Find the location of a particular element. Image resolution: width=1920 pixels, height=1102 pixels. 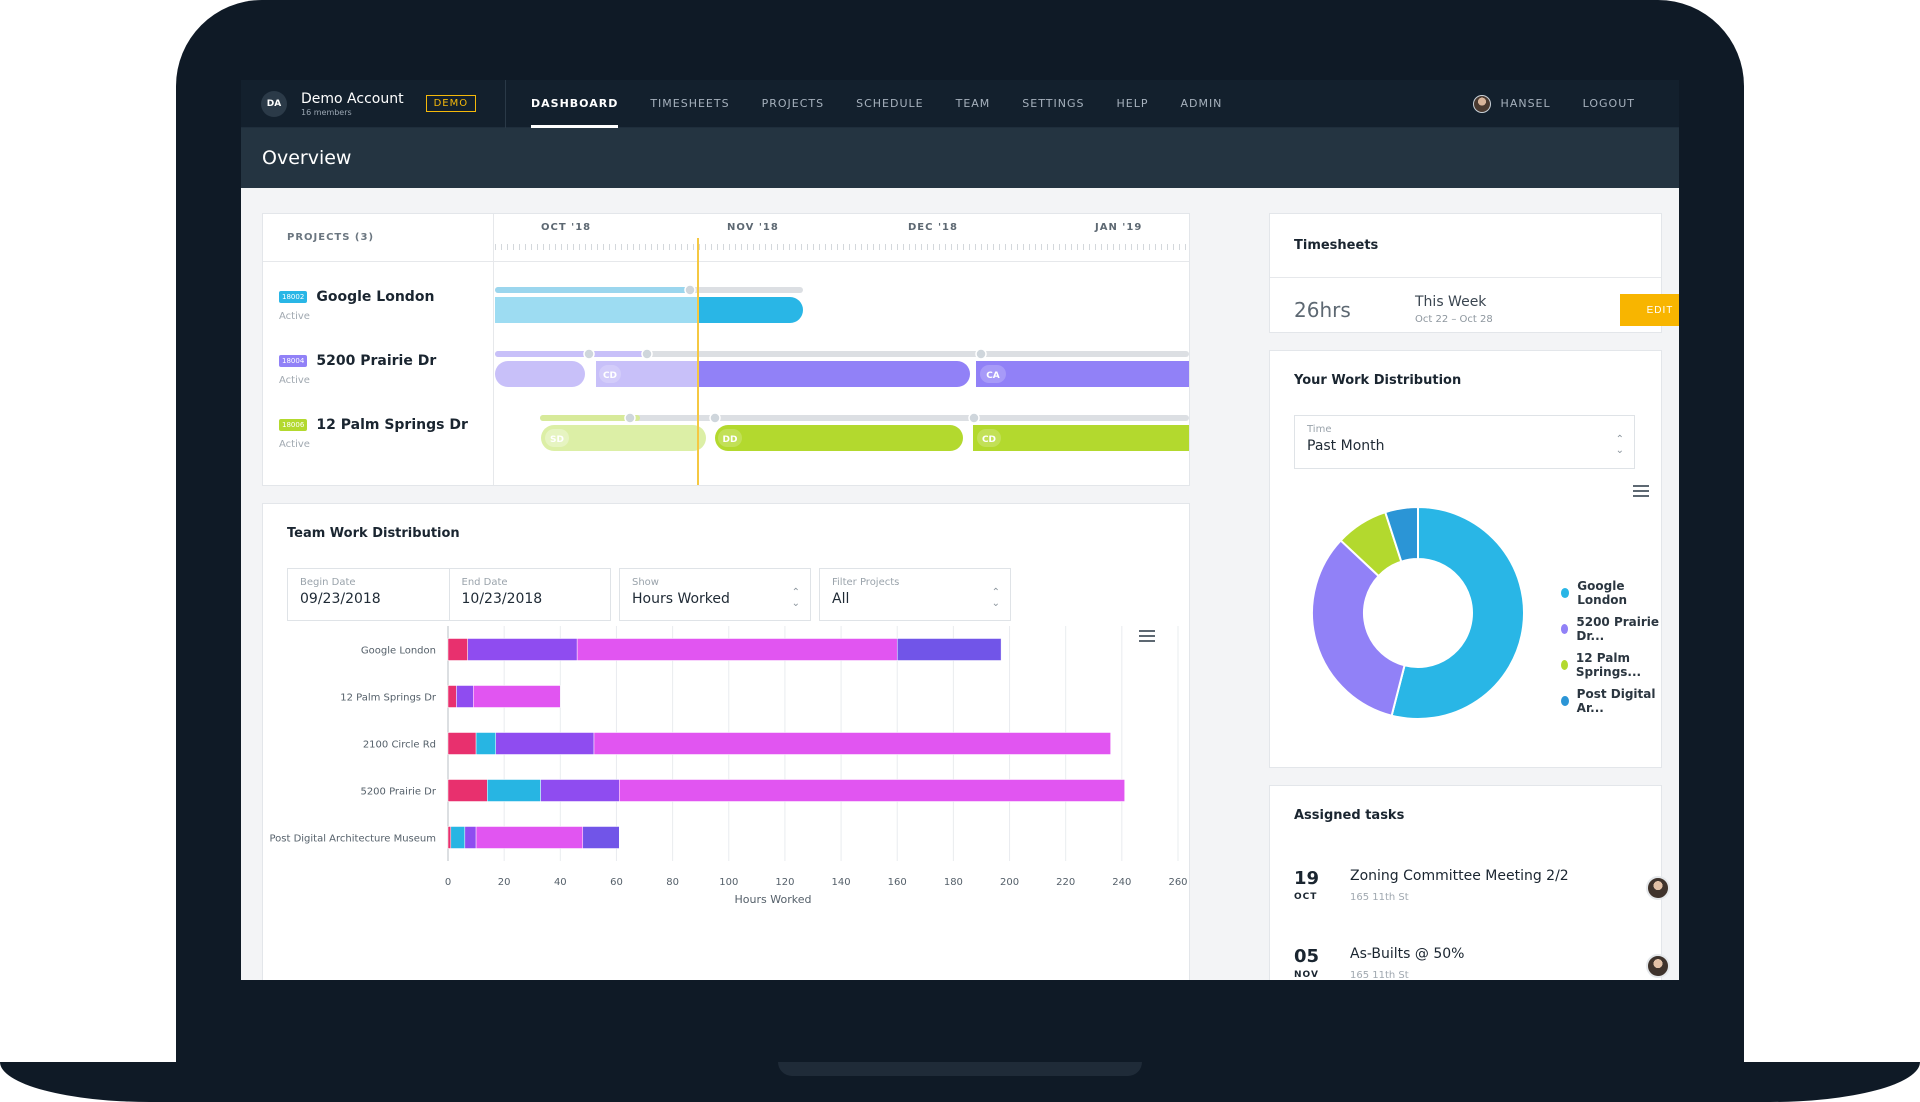

x-tick-label: 60 is located at coordinates (616, 882).